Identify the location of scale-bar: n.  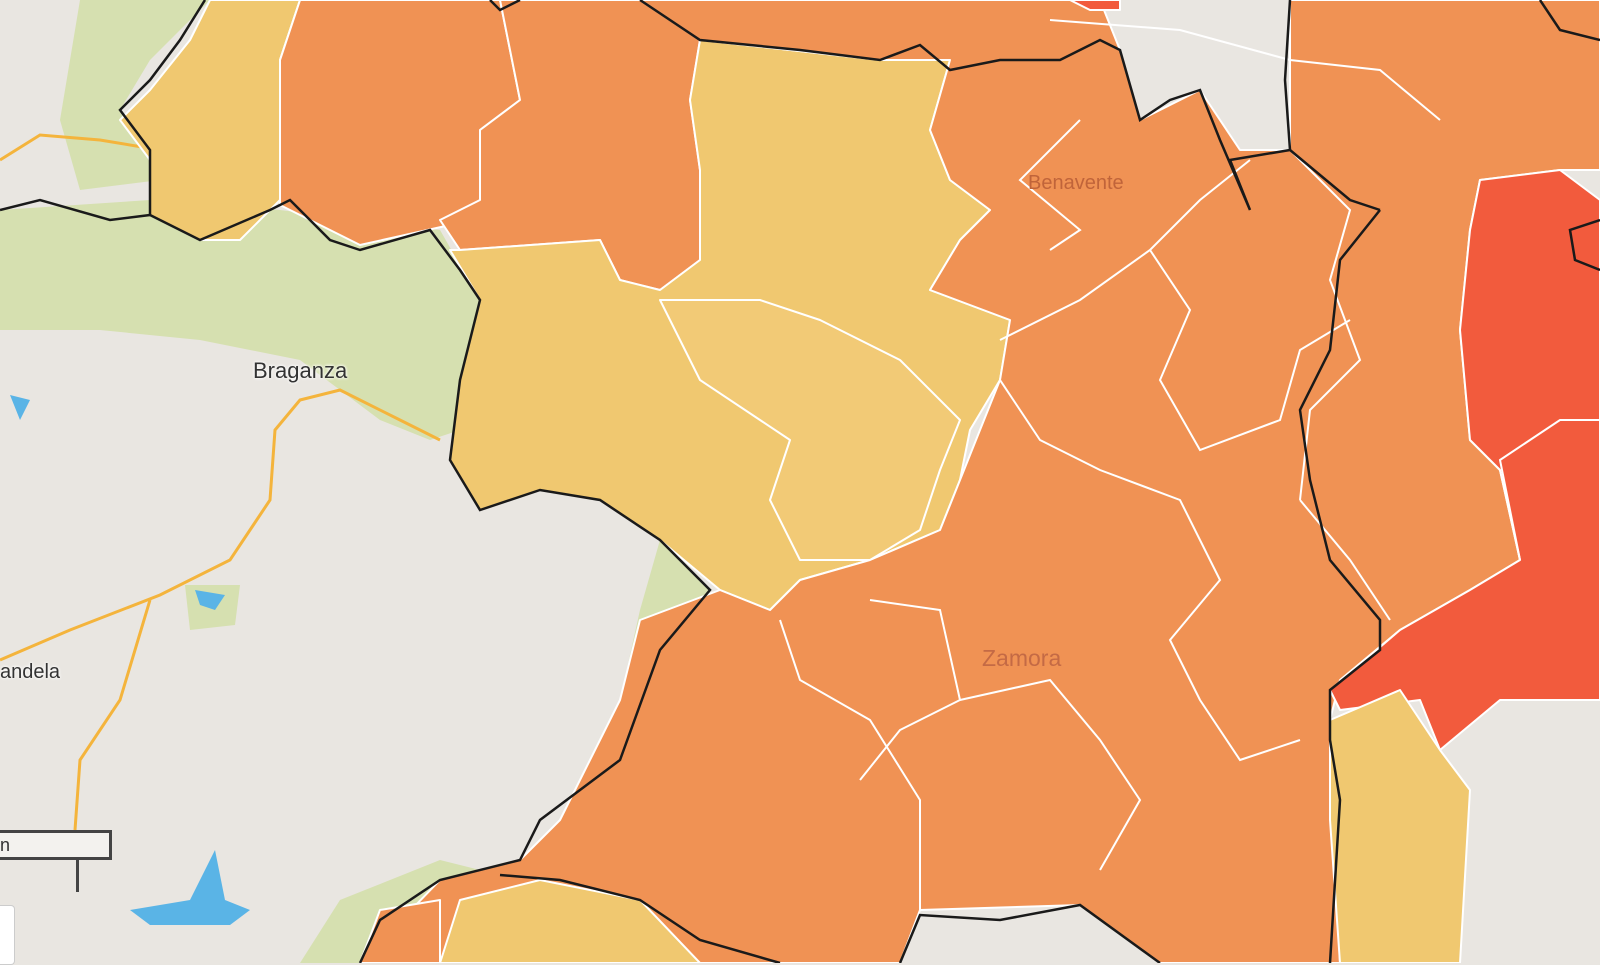
(56, 845).